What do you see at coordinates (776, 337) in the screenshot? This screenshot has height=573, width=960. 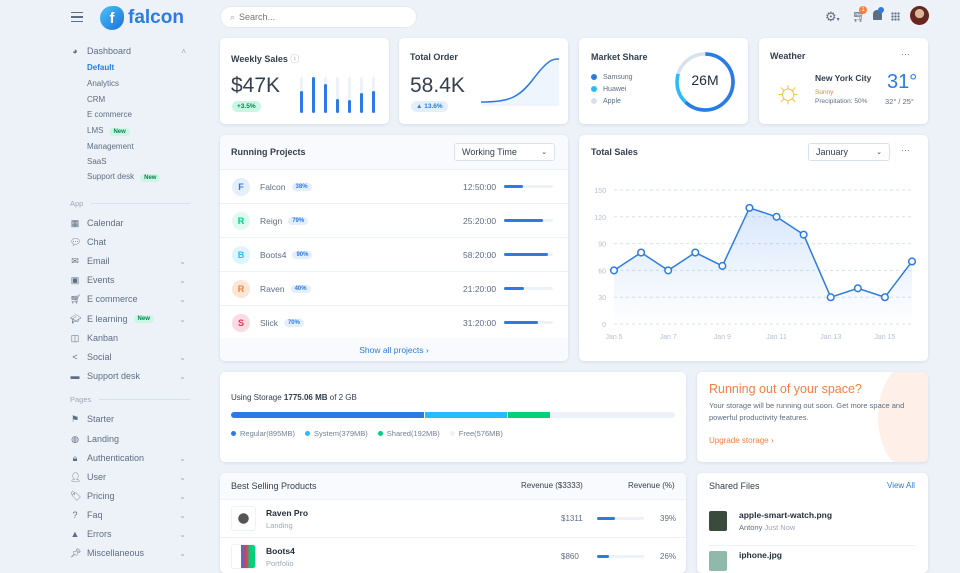 I see `x-tick-label: Jan 11` at bounding box center [776, 337].